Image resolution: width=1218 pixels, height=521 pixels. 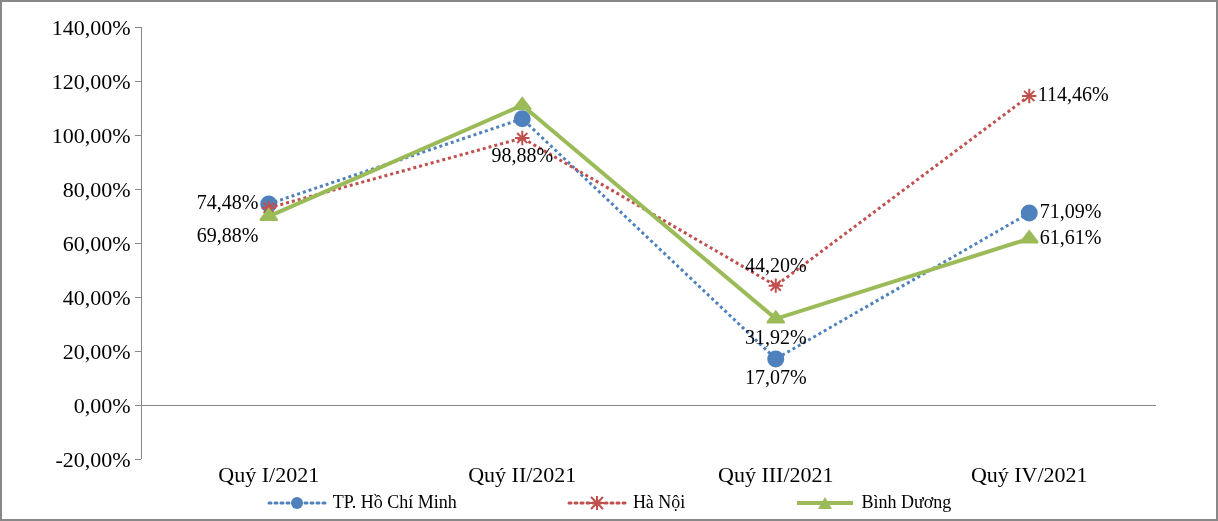 I want to click on data-label: 44,20%, so click(x=775, y=265).